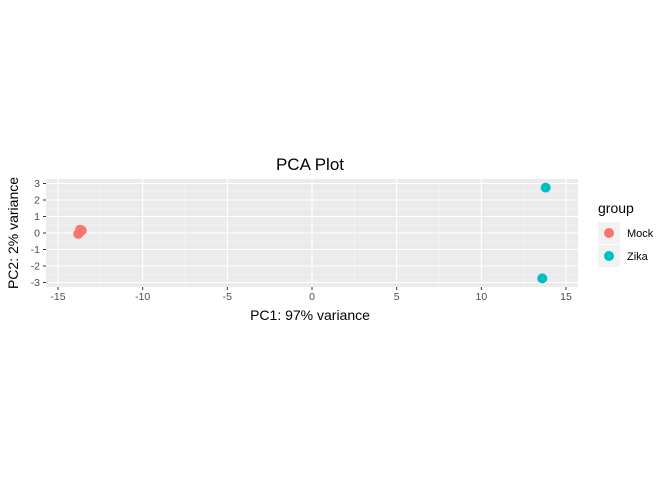 This screenshot has width=672, height=480. I want to click on y-tick-label: 1, so click(37, 217).